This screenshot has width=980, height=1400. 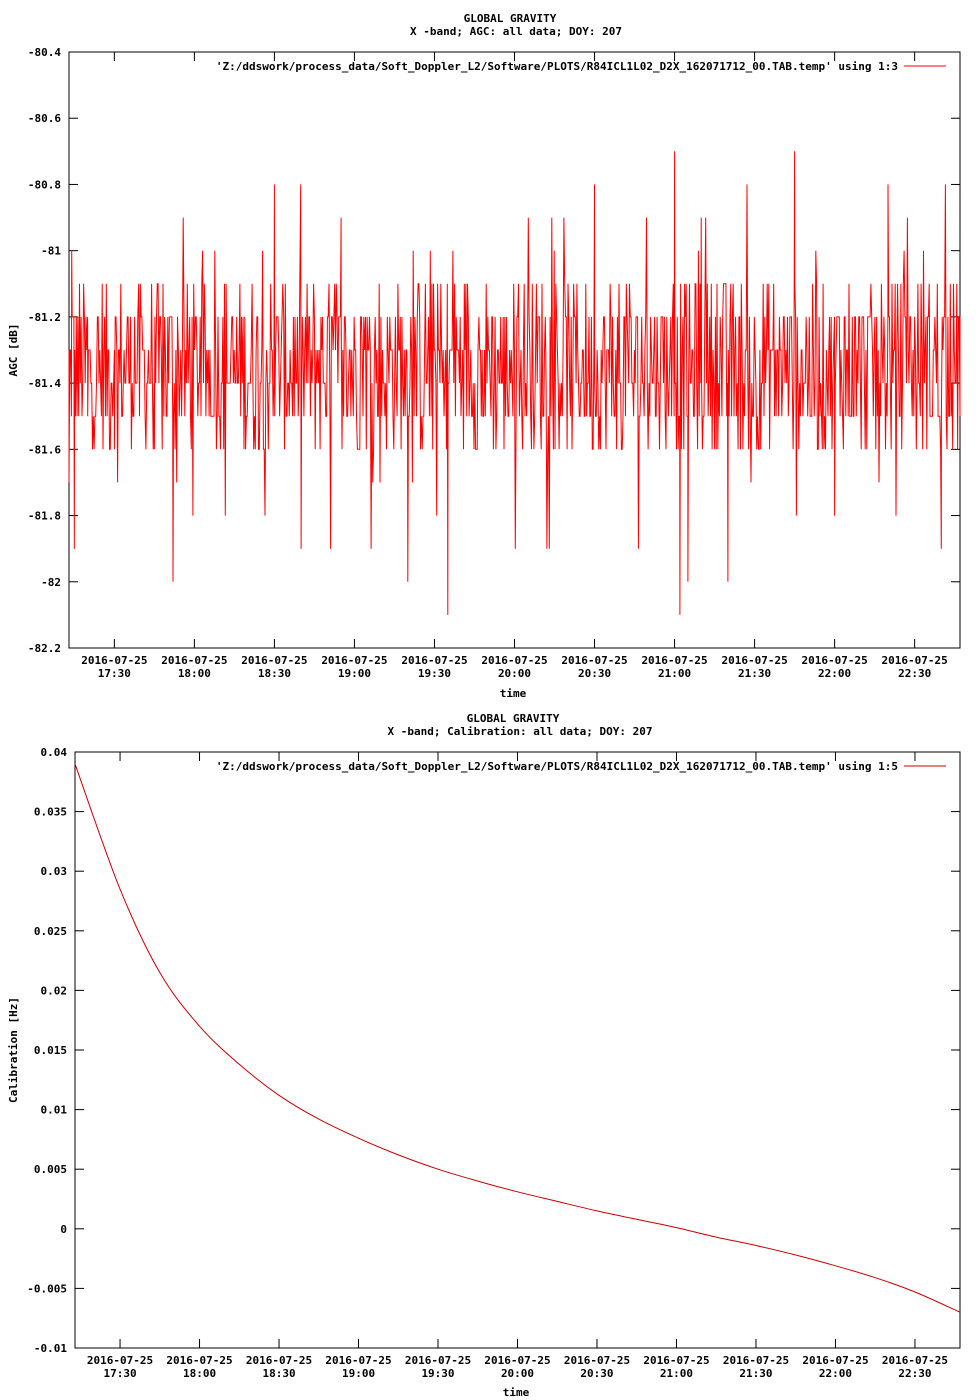 I want to click on y-tick-label: 0, so click(x=63, y=1229).